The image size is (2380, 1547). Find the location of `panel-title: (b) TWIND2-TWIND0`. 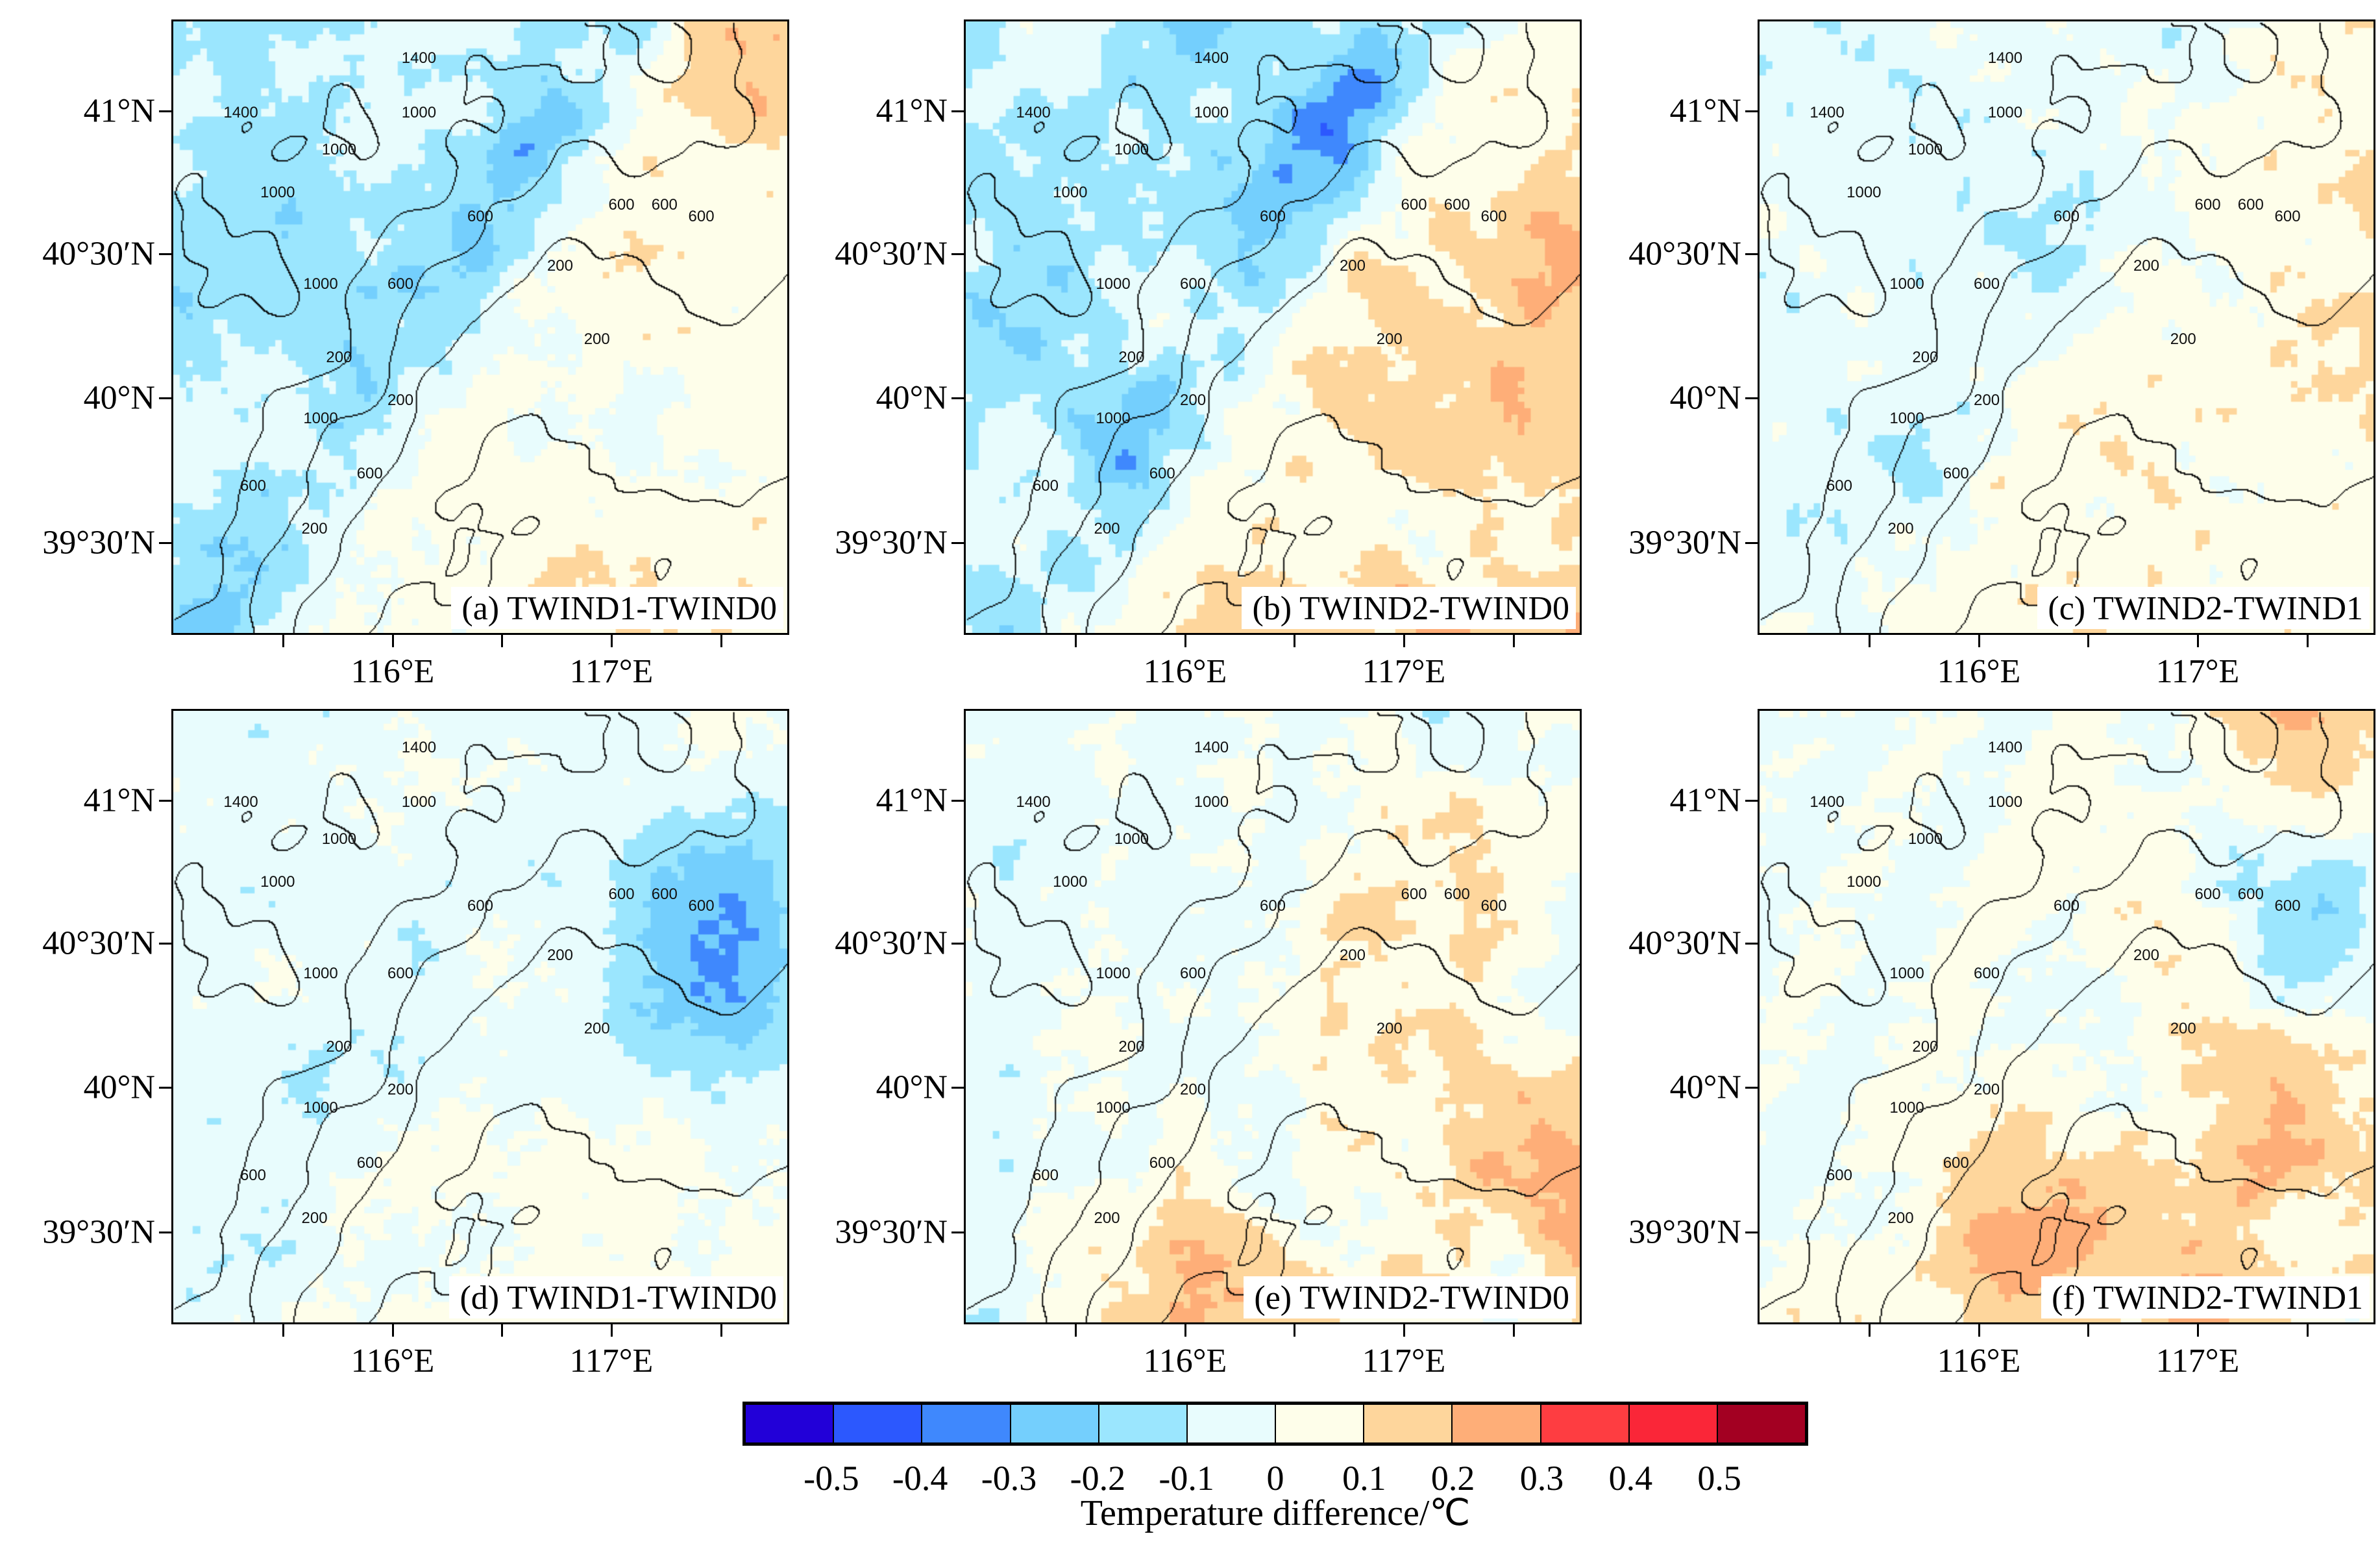

panel-title: (b) TWIND2-TWIND0 is located at coordinates (1409, 608).